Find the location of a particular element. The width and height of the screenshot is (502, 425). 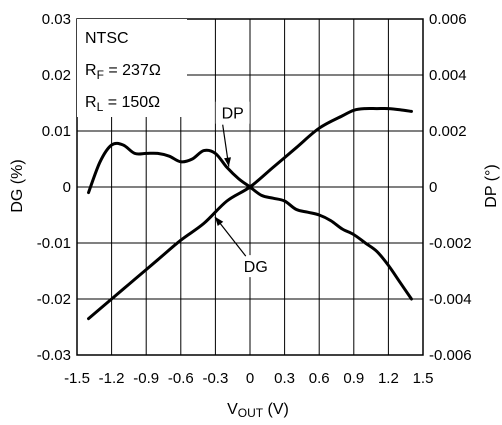

x-tick-label: 0.6 is located at coordinates (319, 378).